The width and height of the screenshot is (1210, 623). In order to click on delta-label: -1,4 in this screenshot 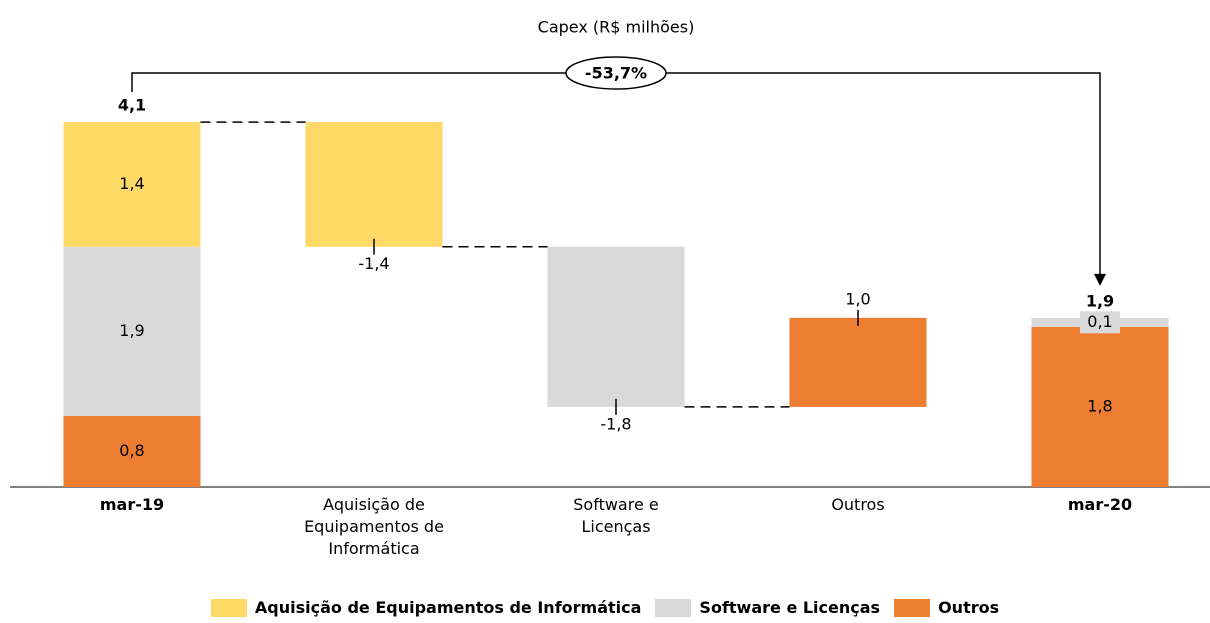, I will do `click(373, 263)`.